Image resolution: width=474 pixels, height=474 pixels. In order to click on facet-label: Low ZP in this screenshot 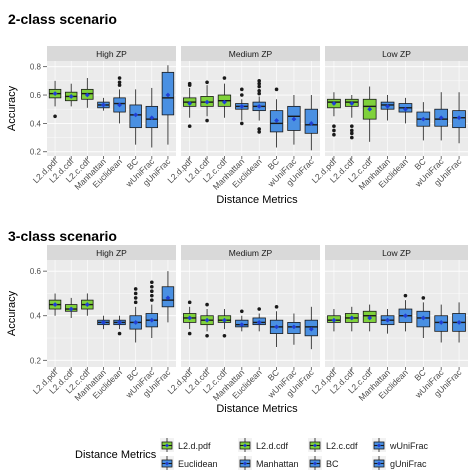, I will do `click(396, 54)`.